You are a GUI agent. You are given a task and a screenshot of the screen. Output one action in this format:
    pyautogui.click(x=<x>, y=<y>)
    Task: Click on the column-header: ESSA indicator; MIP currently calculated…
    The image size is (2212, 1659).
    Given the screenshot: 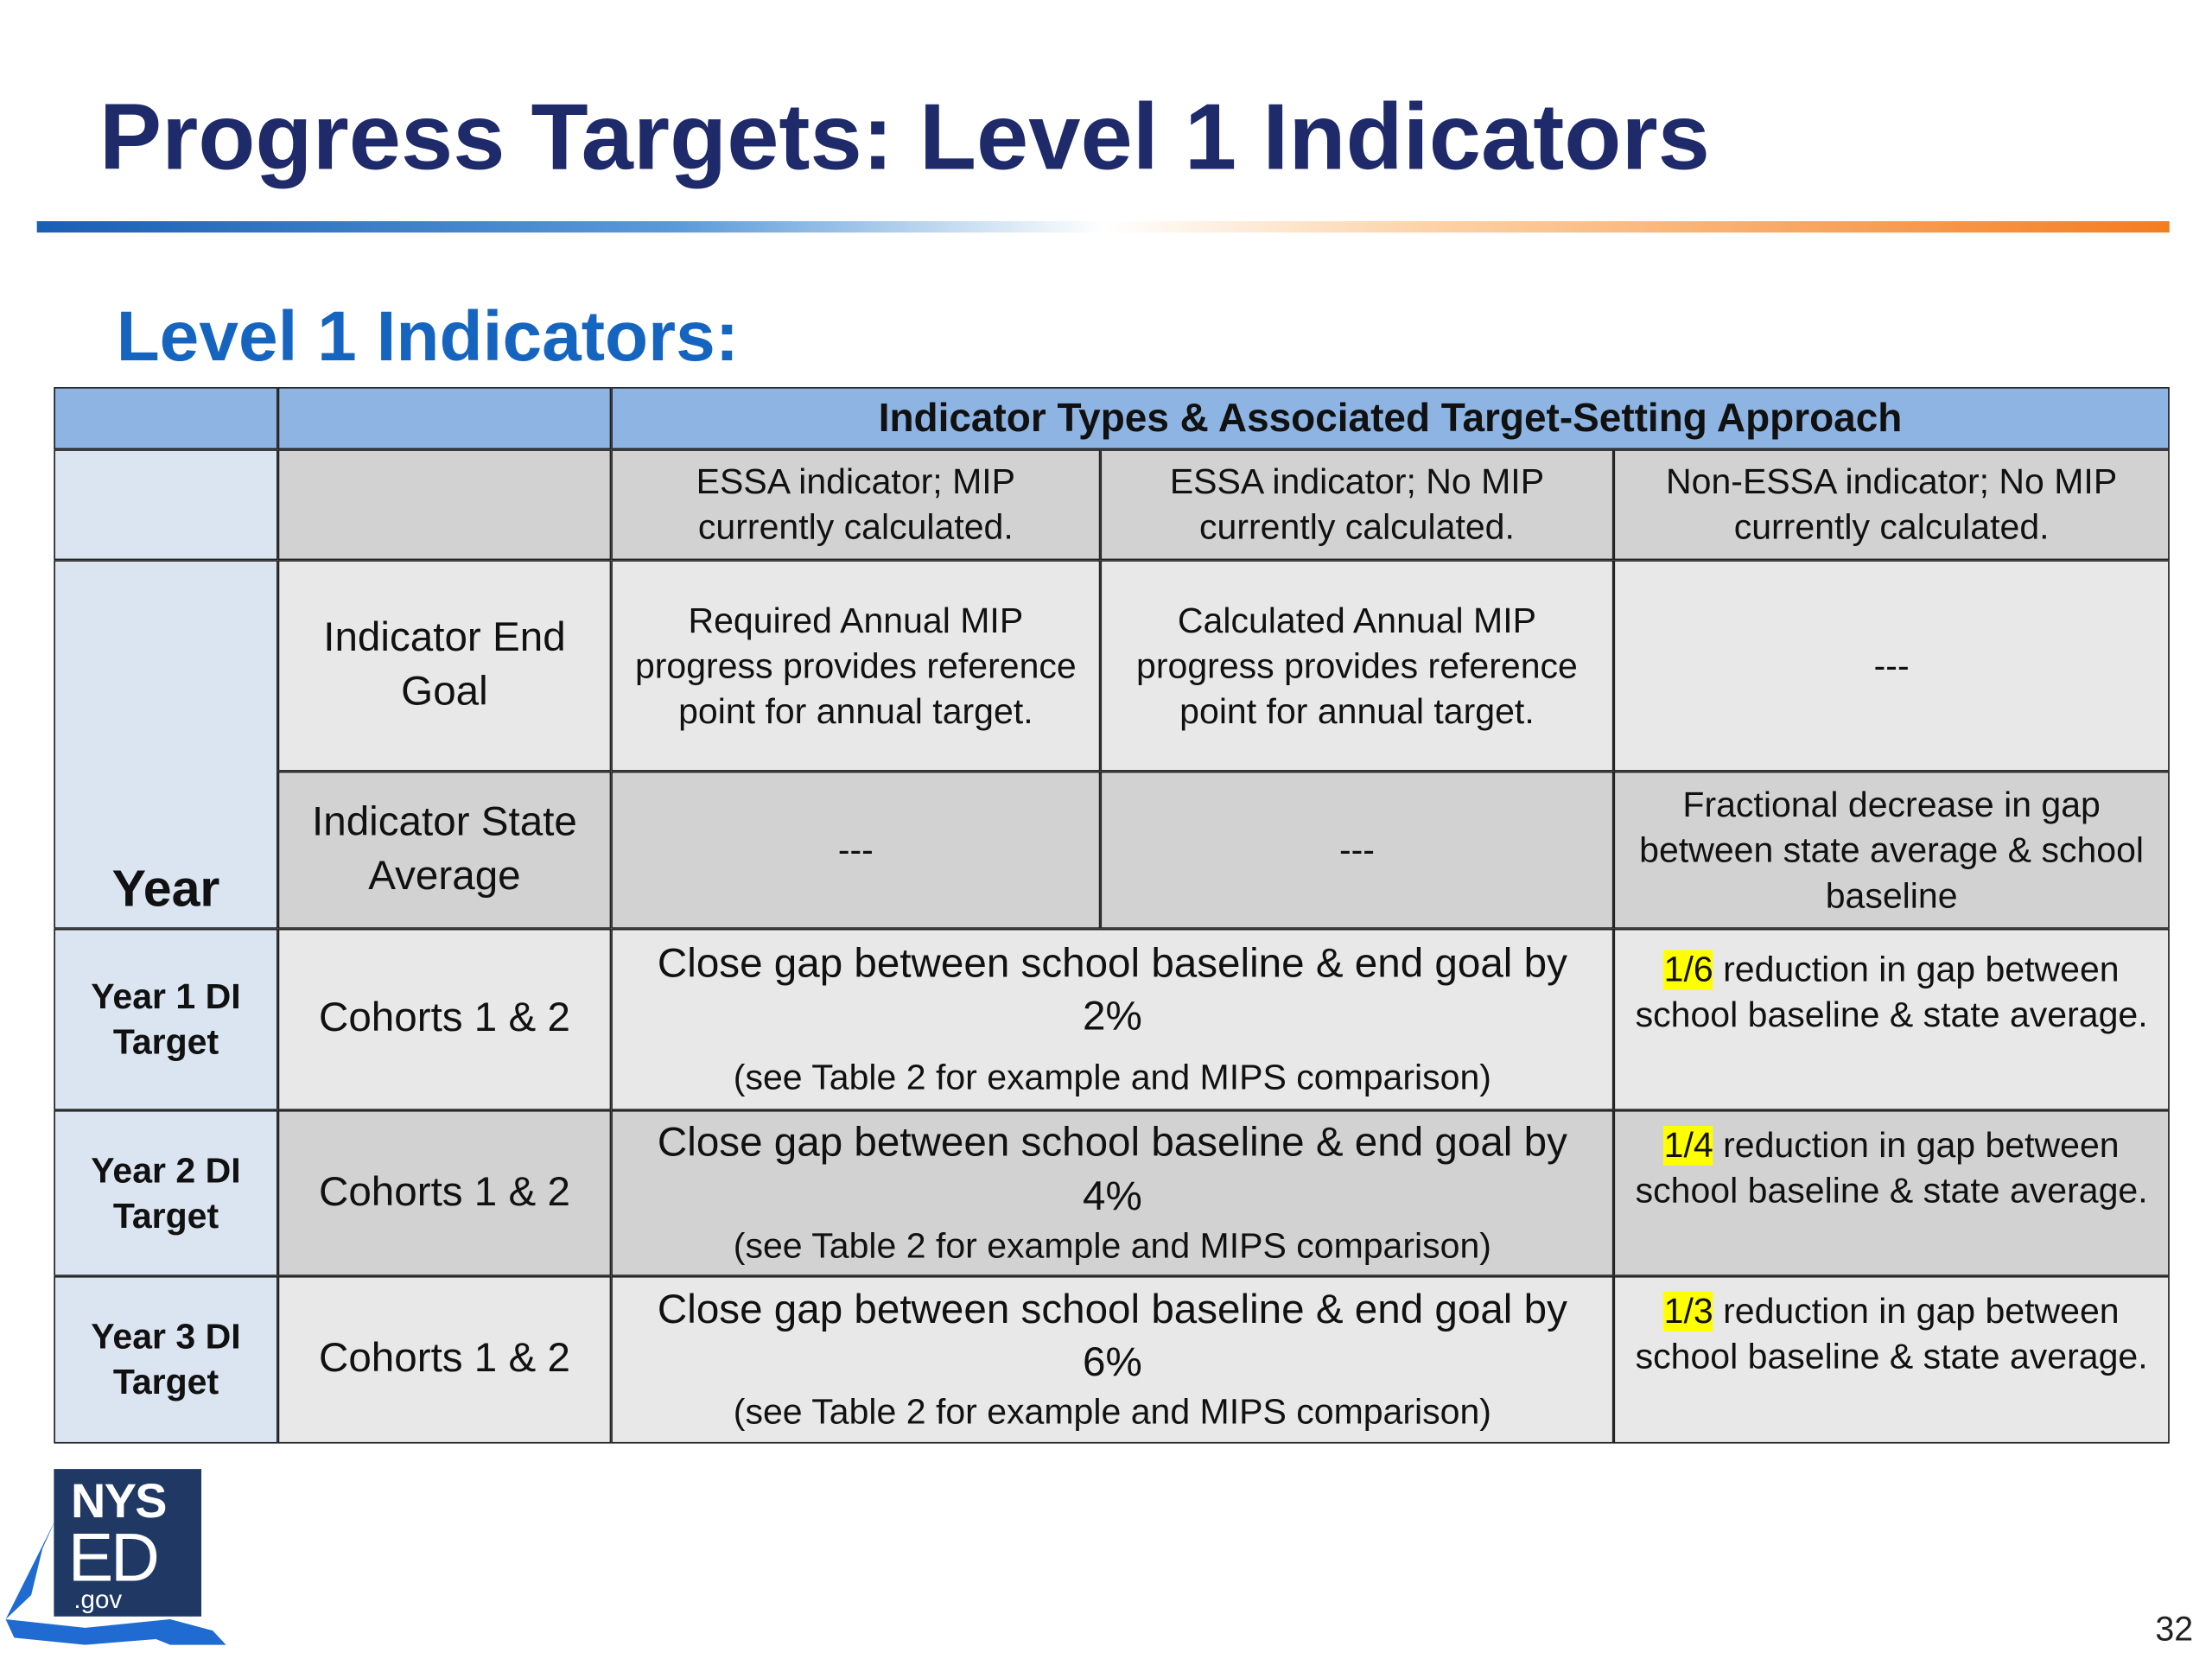 What is the action you would take?
    pyautogui.click(x=856, y=505)
    